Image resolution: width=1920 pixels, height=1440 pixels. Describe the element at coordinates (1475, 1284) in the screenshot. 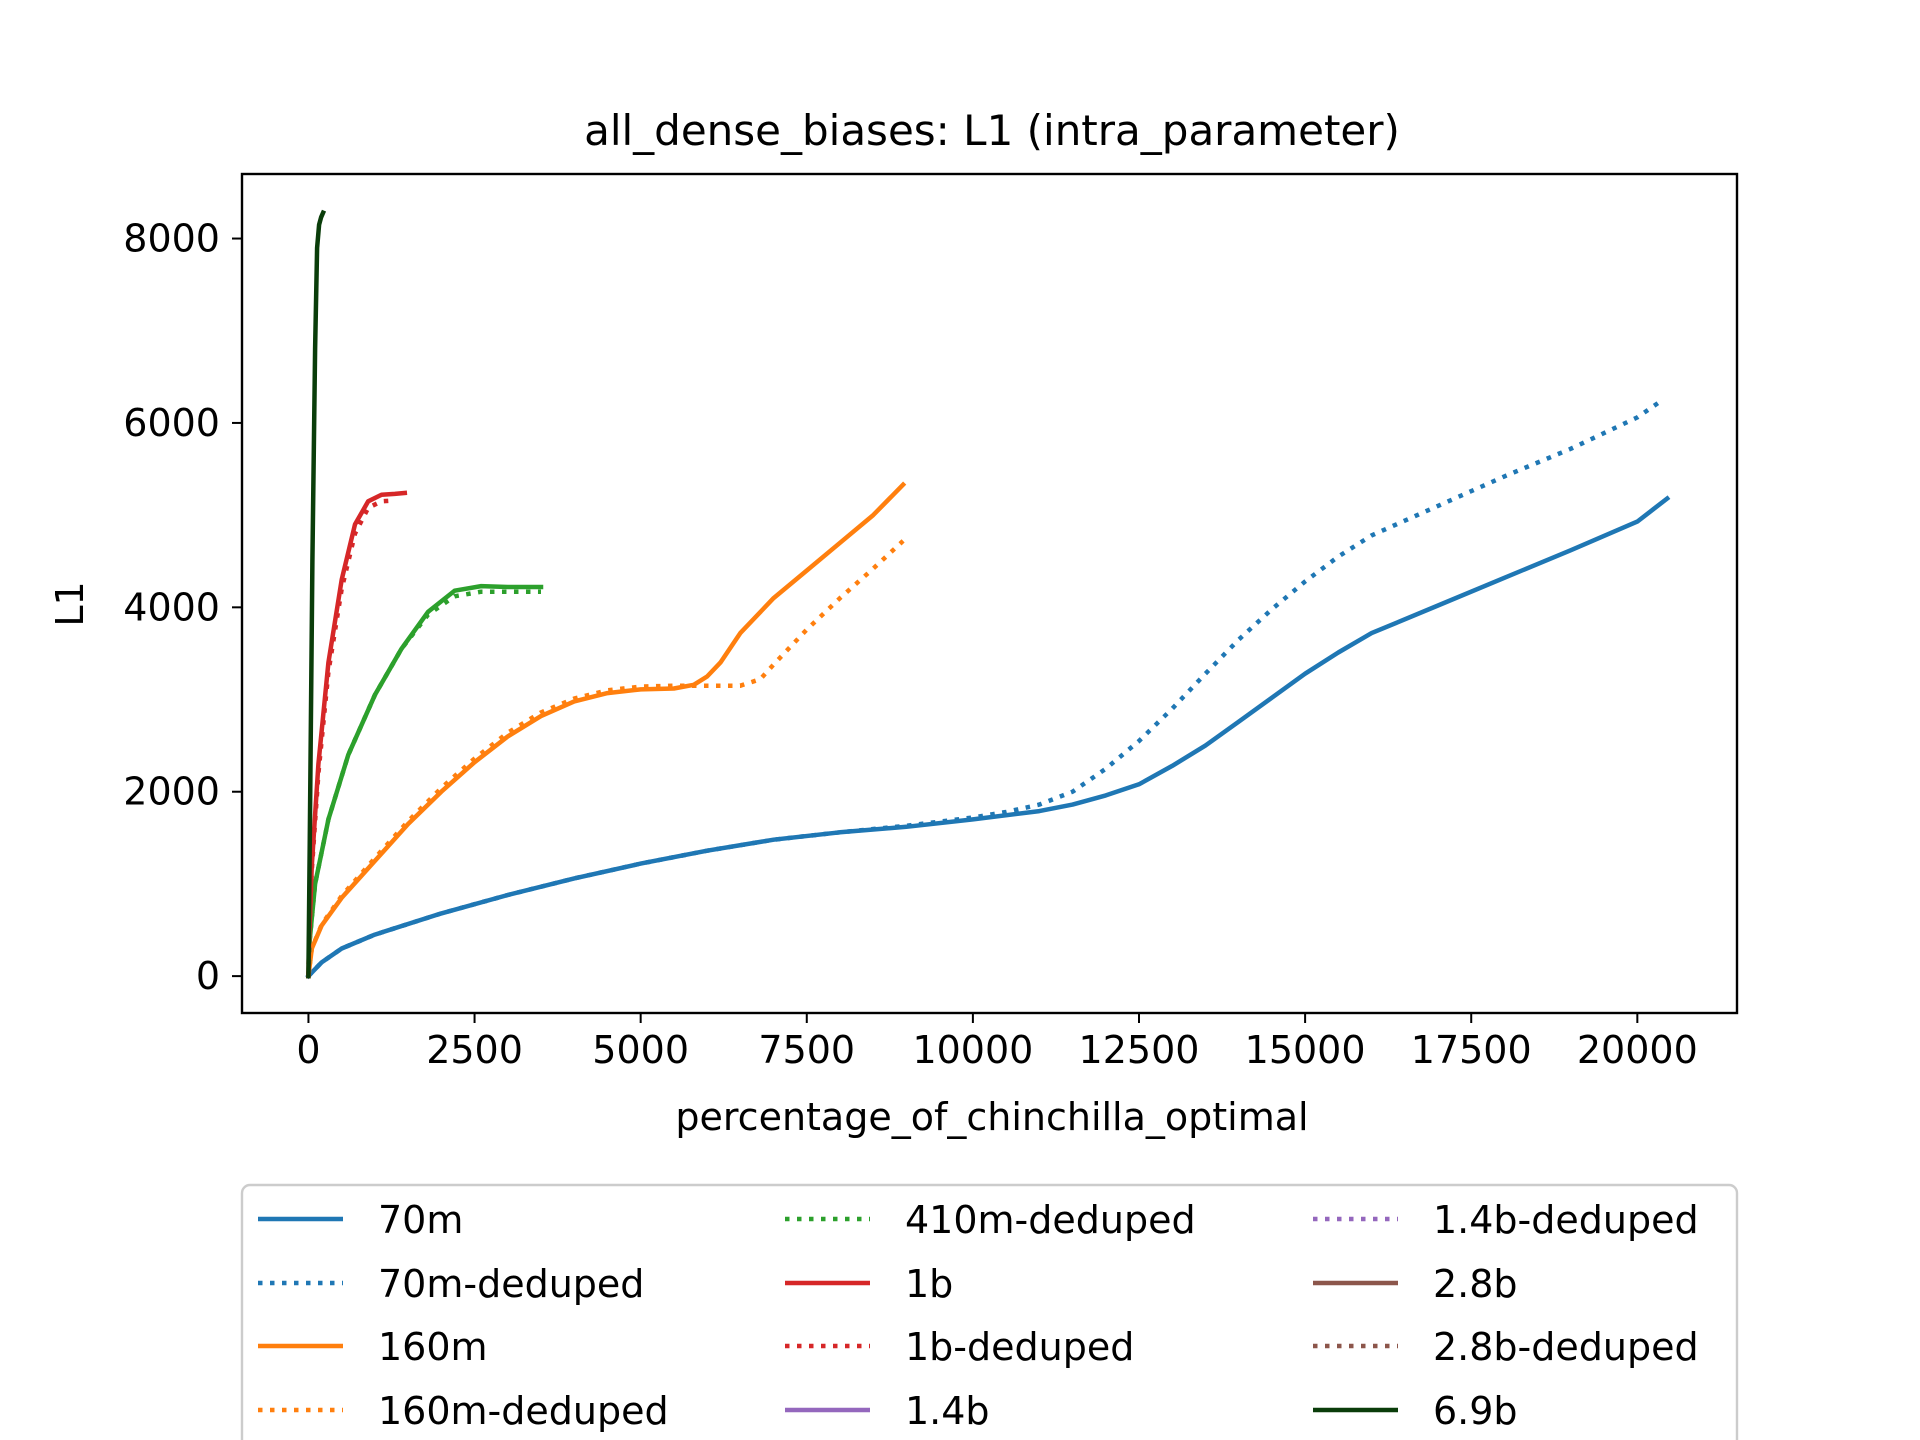

I see `legend-label: 2.8b` at that location.